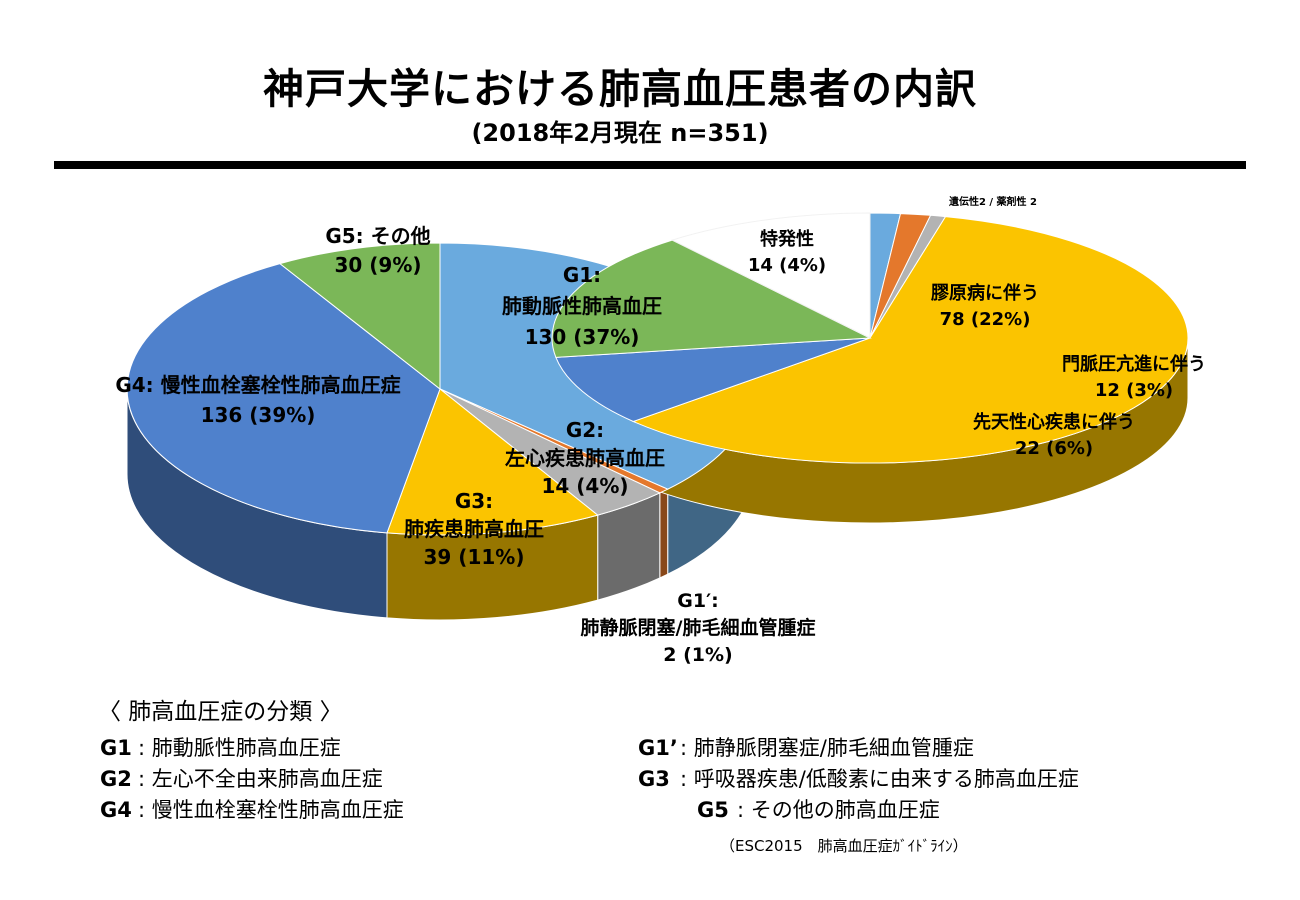  I want to click on slice-label-ctd: 78 (22%), so click(985, 319).